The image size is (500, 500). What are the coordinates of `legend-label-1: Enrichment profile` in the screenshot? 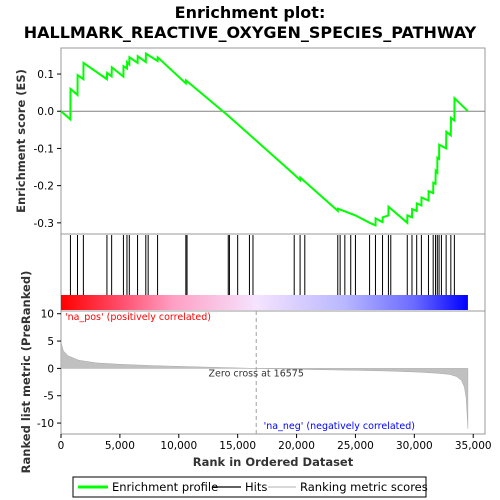 It's located at (165, 487).